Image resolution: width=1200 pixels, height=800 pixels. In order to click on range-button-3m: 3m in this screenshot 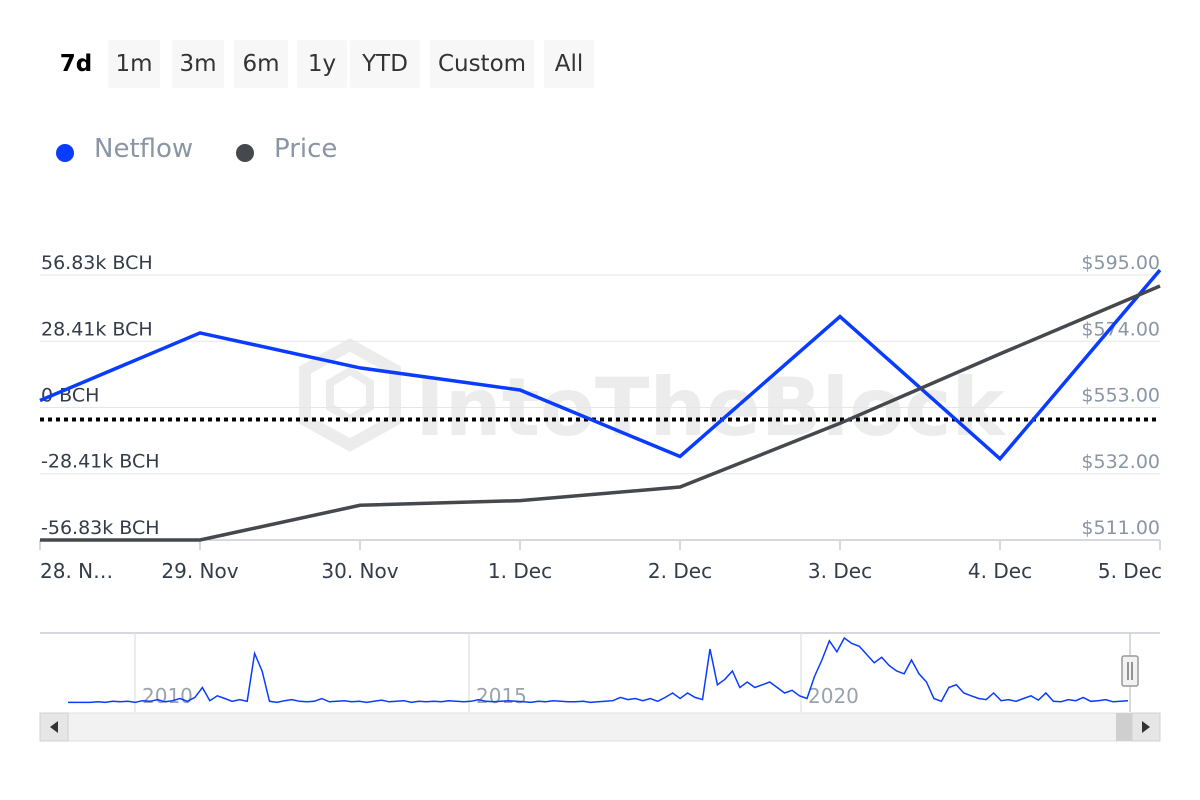, I will do `click(198, 64)`.